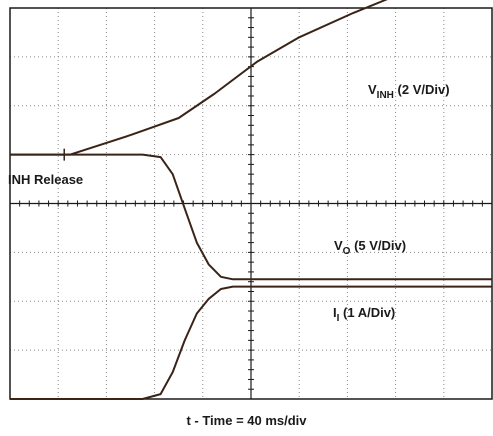 This screenshot has height=436, width=493. What do you see at coordinates (246, 420) in the screenshot?
I see `x-axis-label: t - Time = 40 ms/div` at bounding box center [246, 420].